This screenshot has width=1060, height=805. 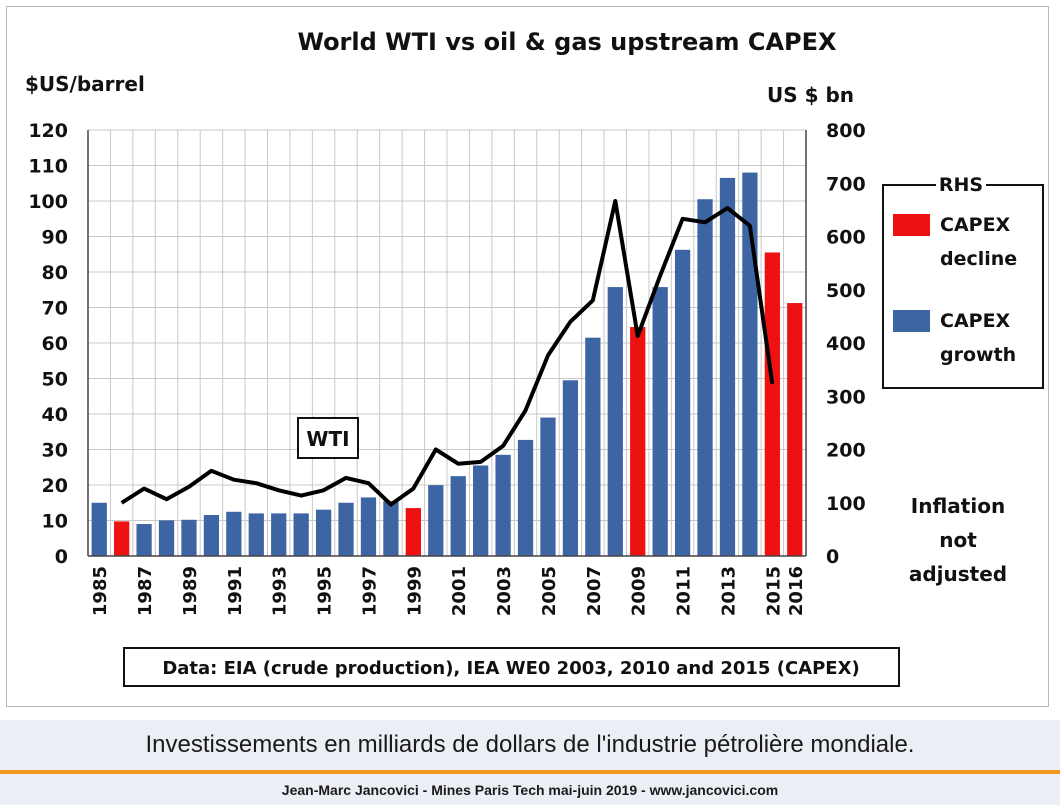 What do you see at coordinates (85, 84) in the screenshot?
I see `left-axis-label: $US/barrel` at bounding box center [85, 84].